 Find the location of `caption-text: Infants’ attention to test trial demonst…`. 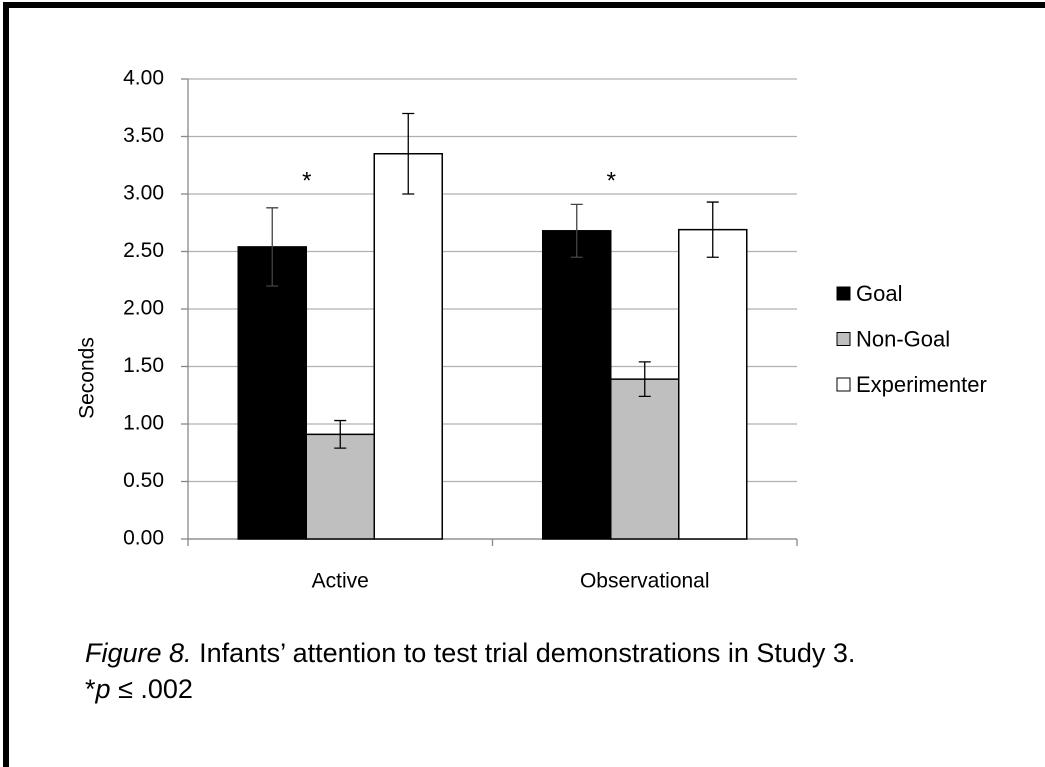

caption-text: Infants’ attention to test trial demonst… is located at coordinates (527, 653).